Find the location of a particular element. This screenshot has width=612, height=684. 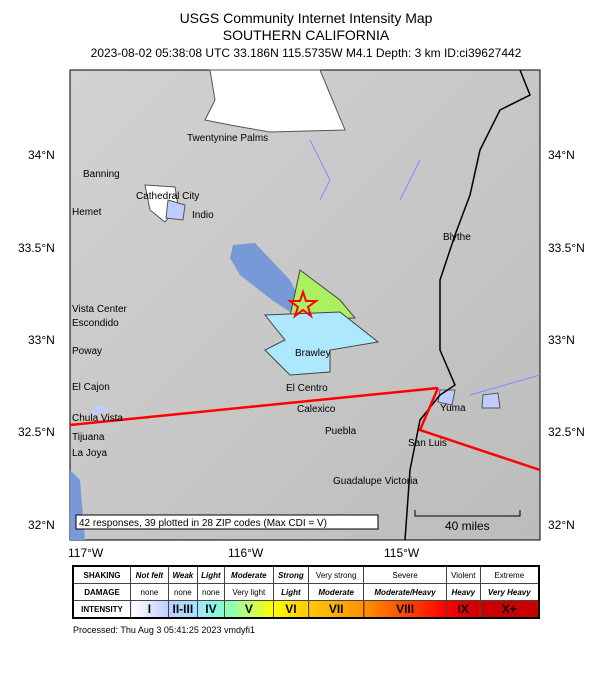

place-label: Escondido is located at coordinates (95, 323).